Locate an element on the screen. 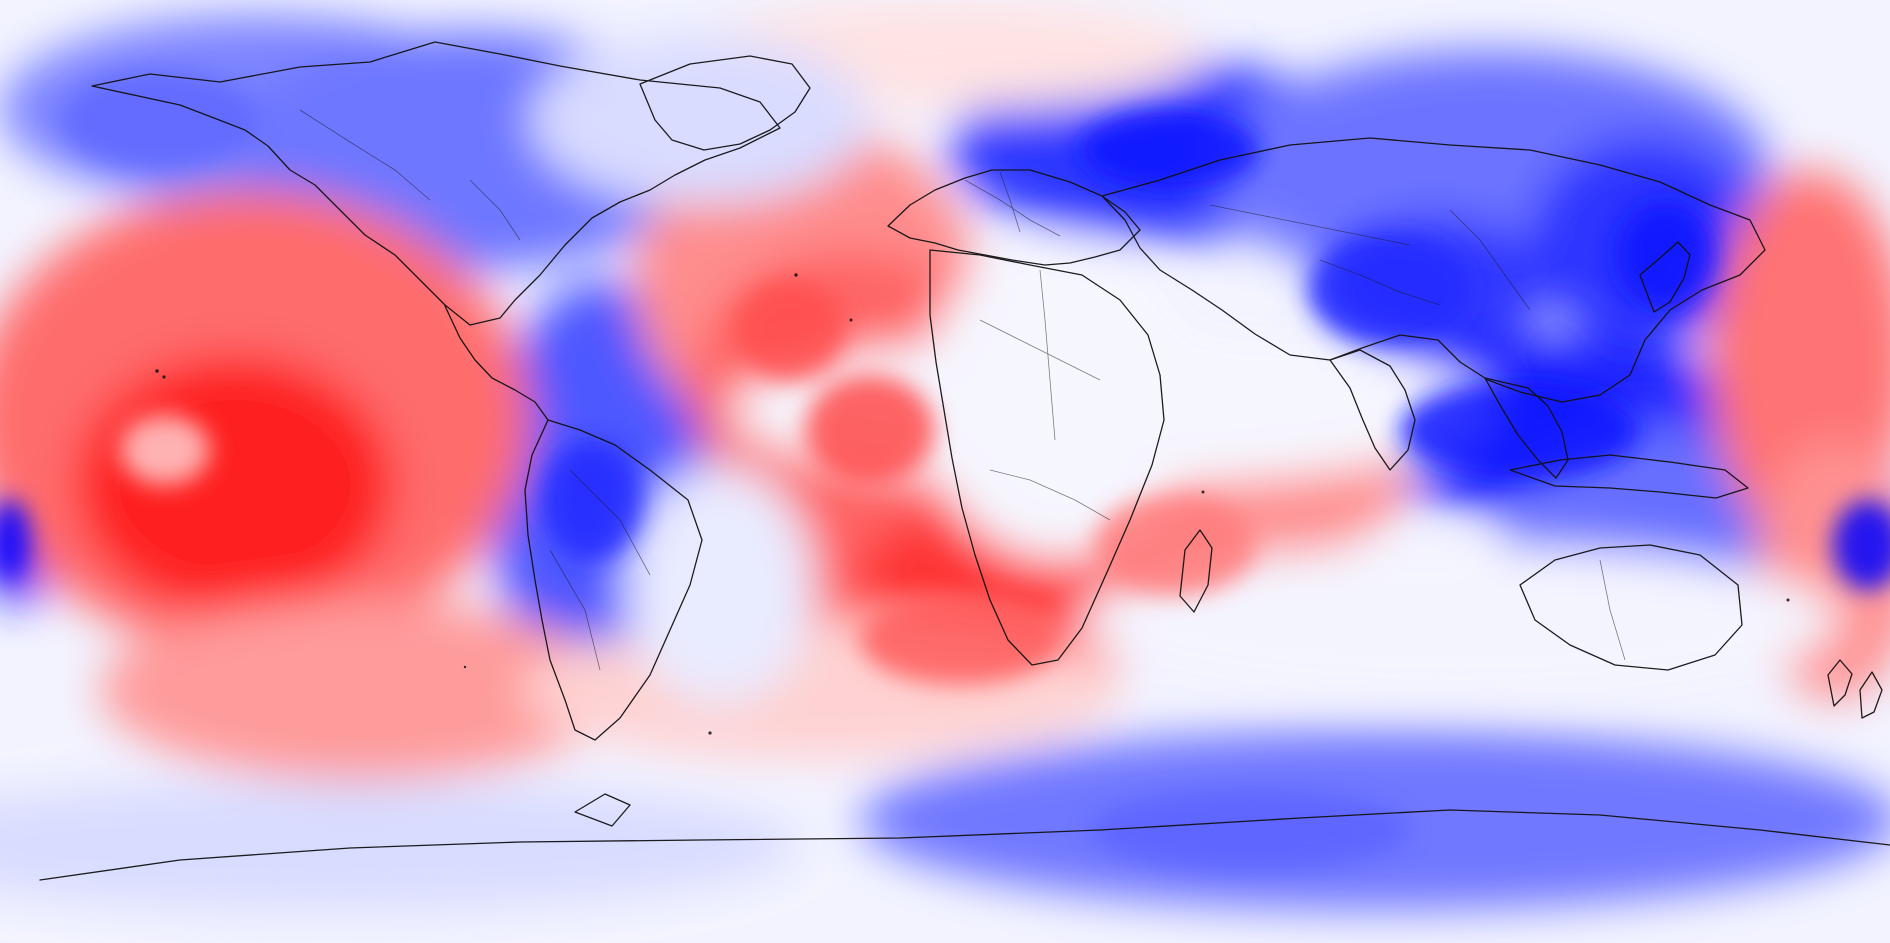 This screenshot has height=943, width=1890. indonesia-outline is located at coordinates (1629, 476).